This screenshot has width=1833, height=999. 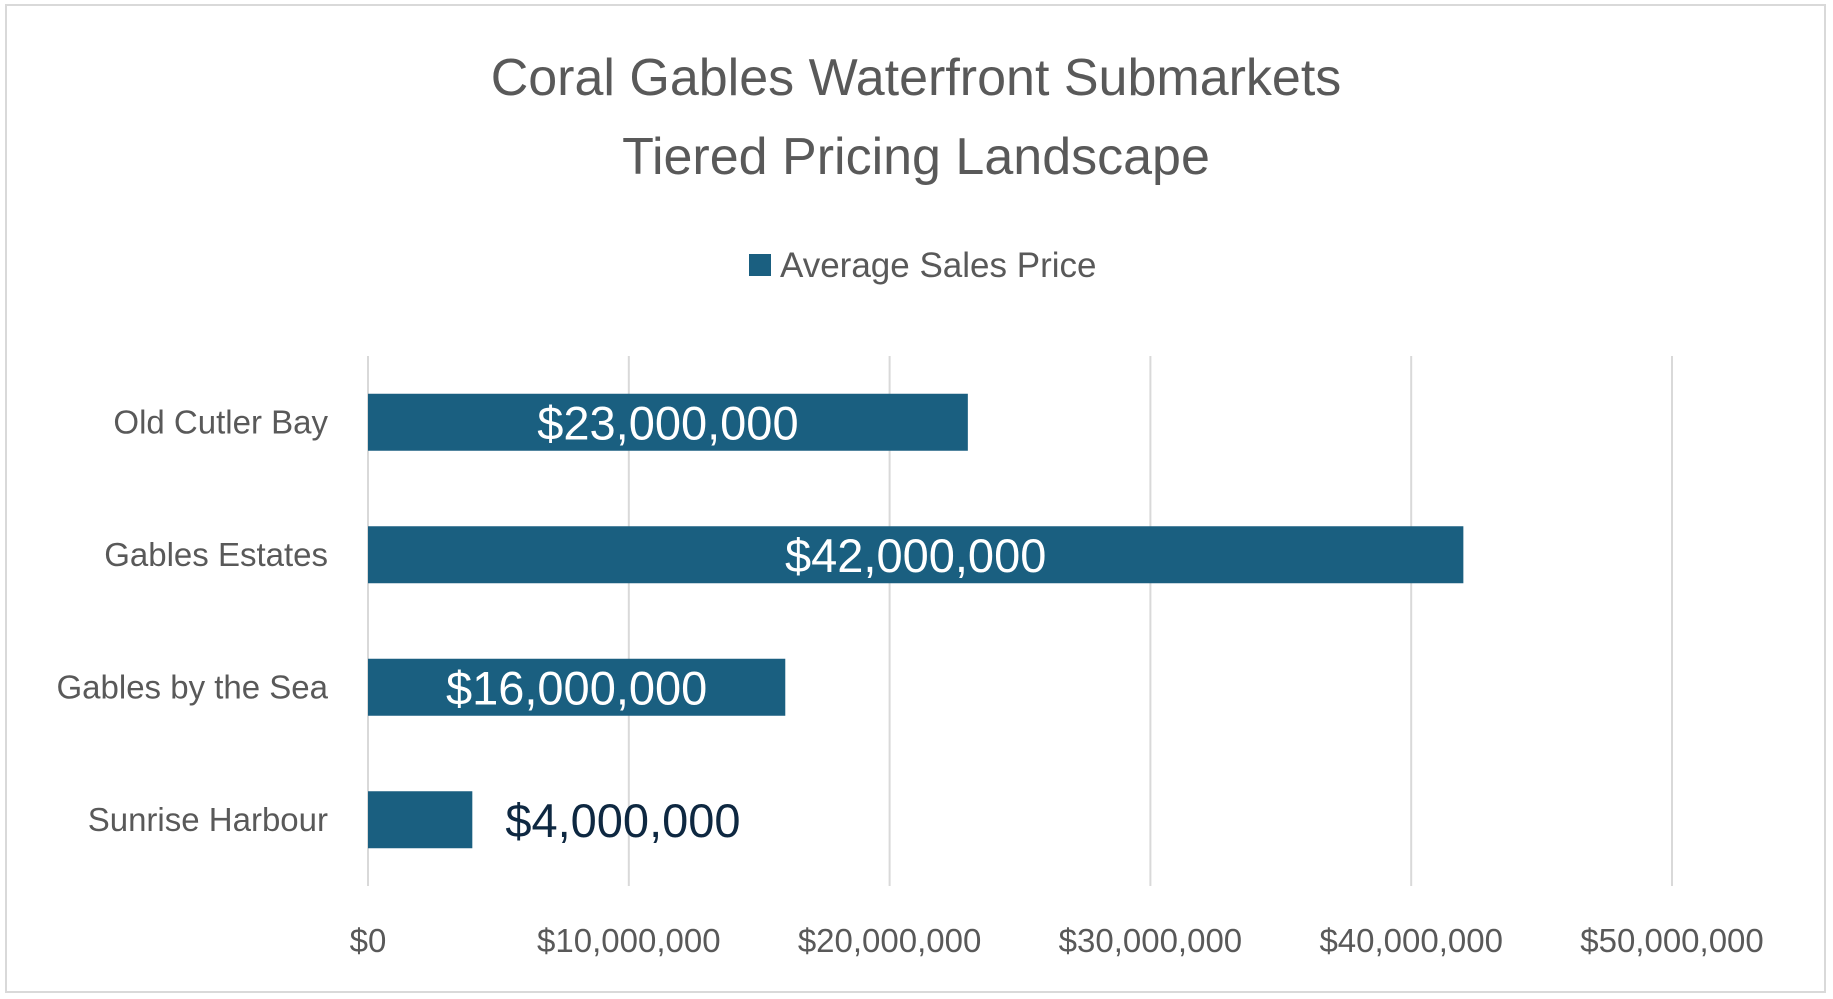 What do you see at coordinates (890, 940) in the screenshot?
I see `x-tick-label: $20,000,000` at bounding box center [890, 940].